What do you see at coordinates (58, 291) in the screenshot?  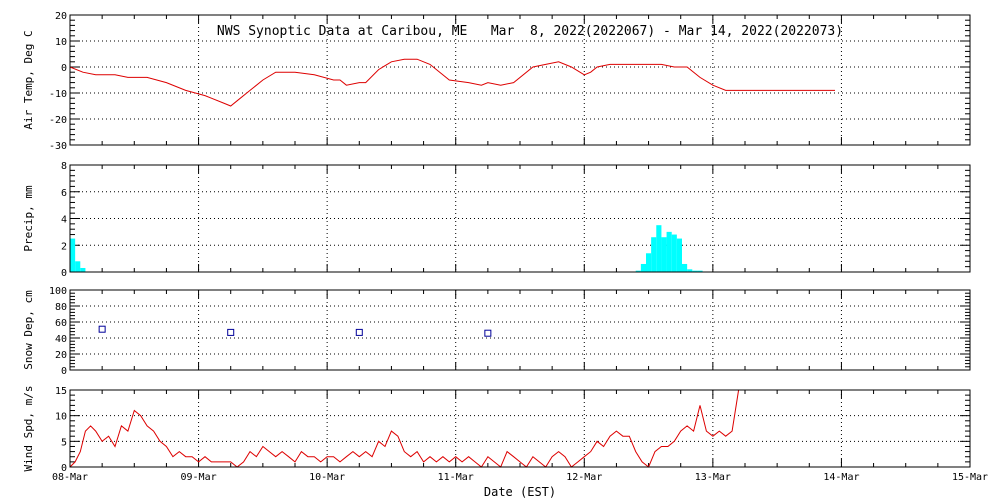 I see `y-tick-label: 100` at bounding box center [58, 291].